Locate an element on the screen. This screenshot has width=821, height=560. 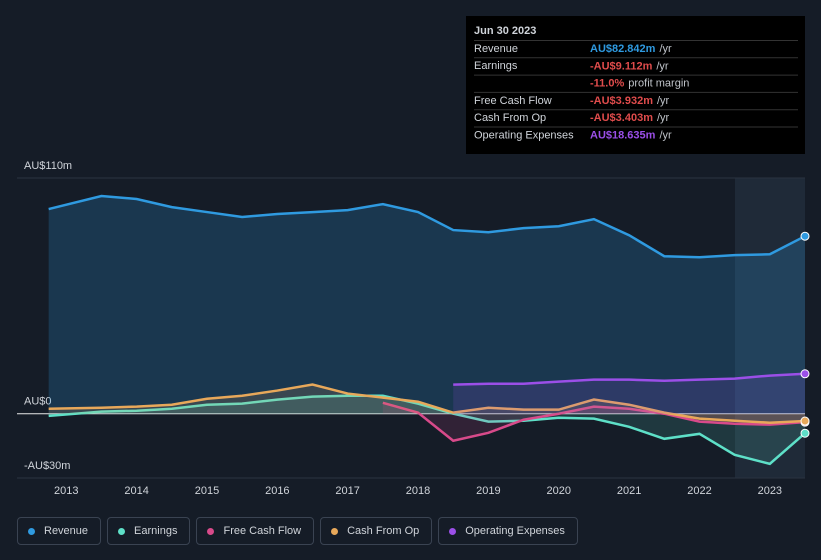
tooltip-value: -11.0% profit margin is located at coordinates (639, 84).